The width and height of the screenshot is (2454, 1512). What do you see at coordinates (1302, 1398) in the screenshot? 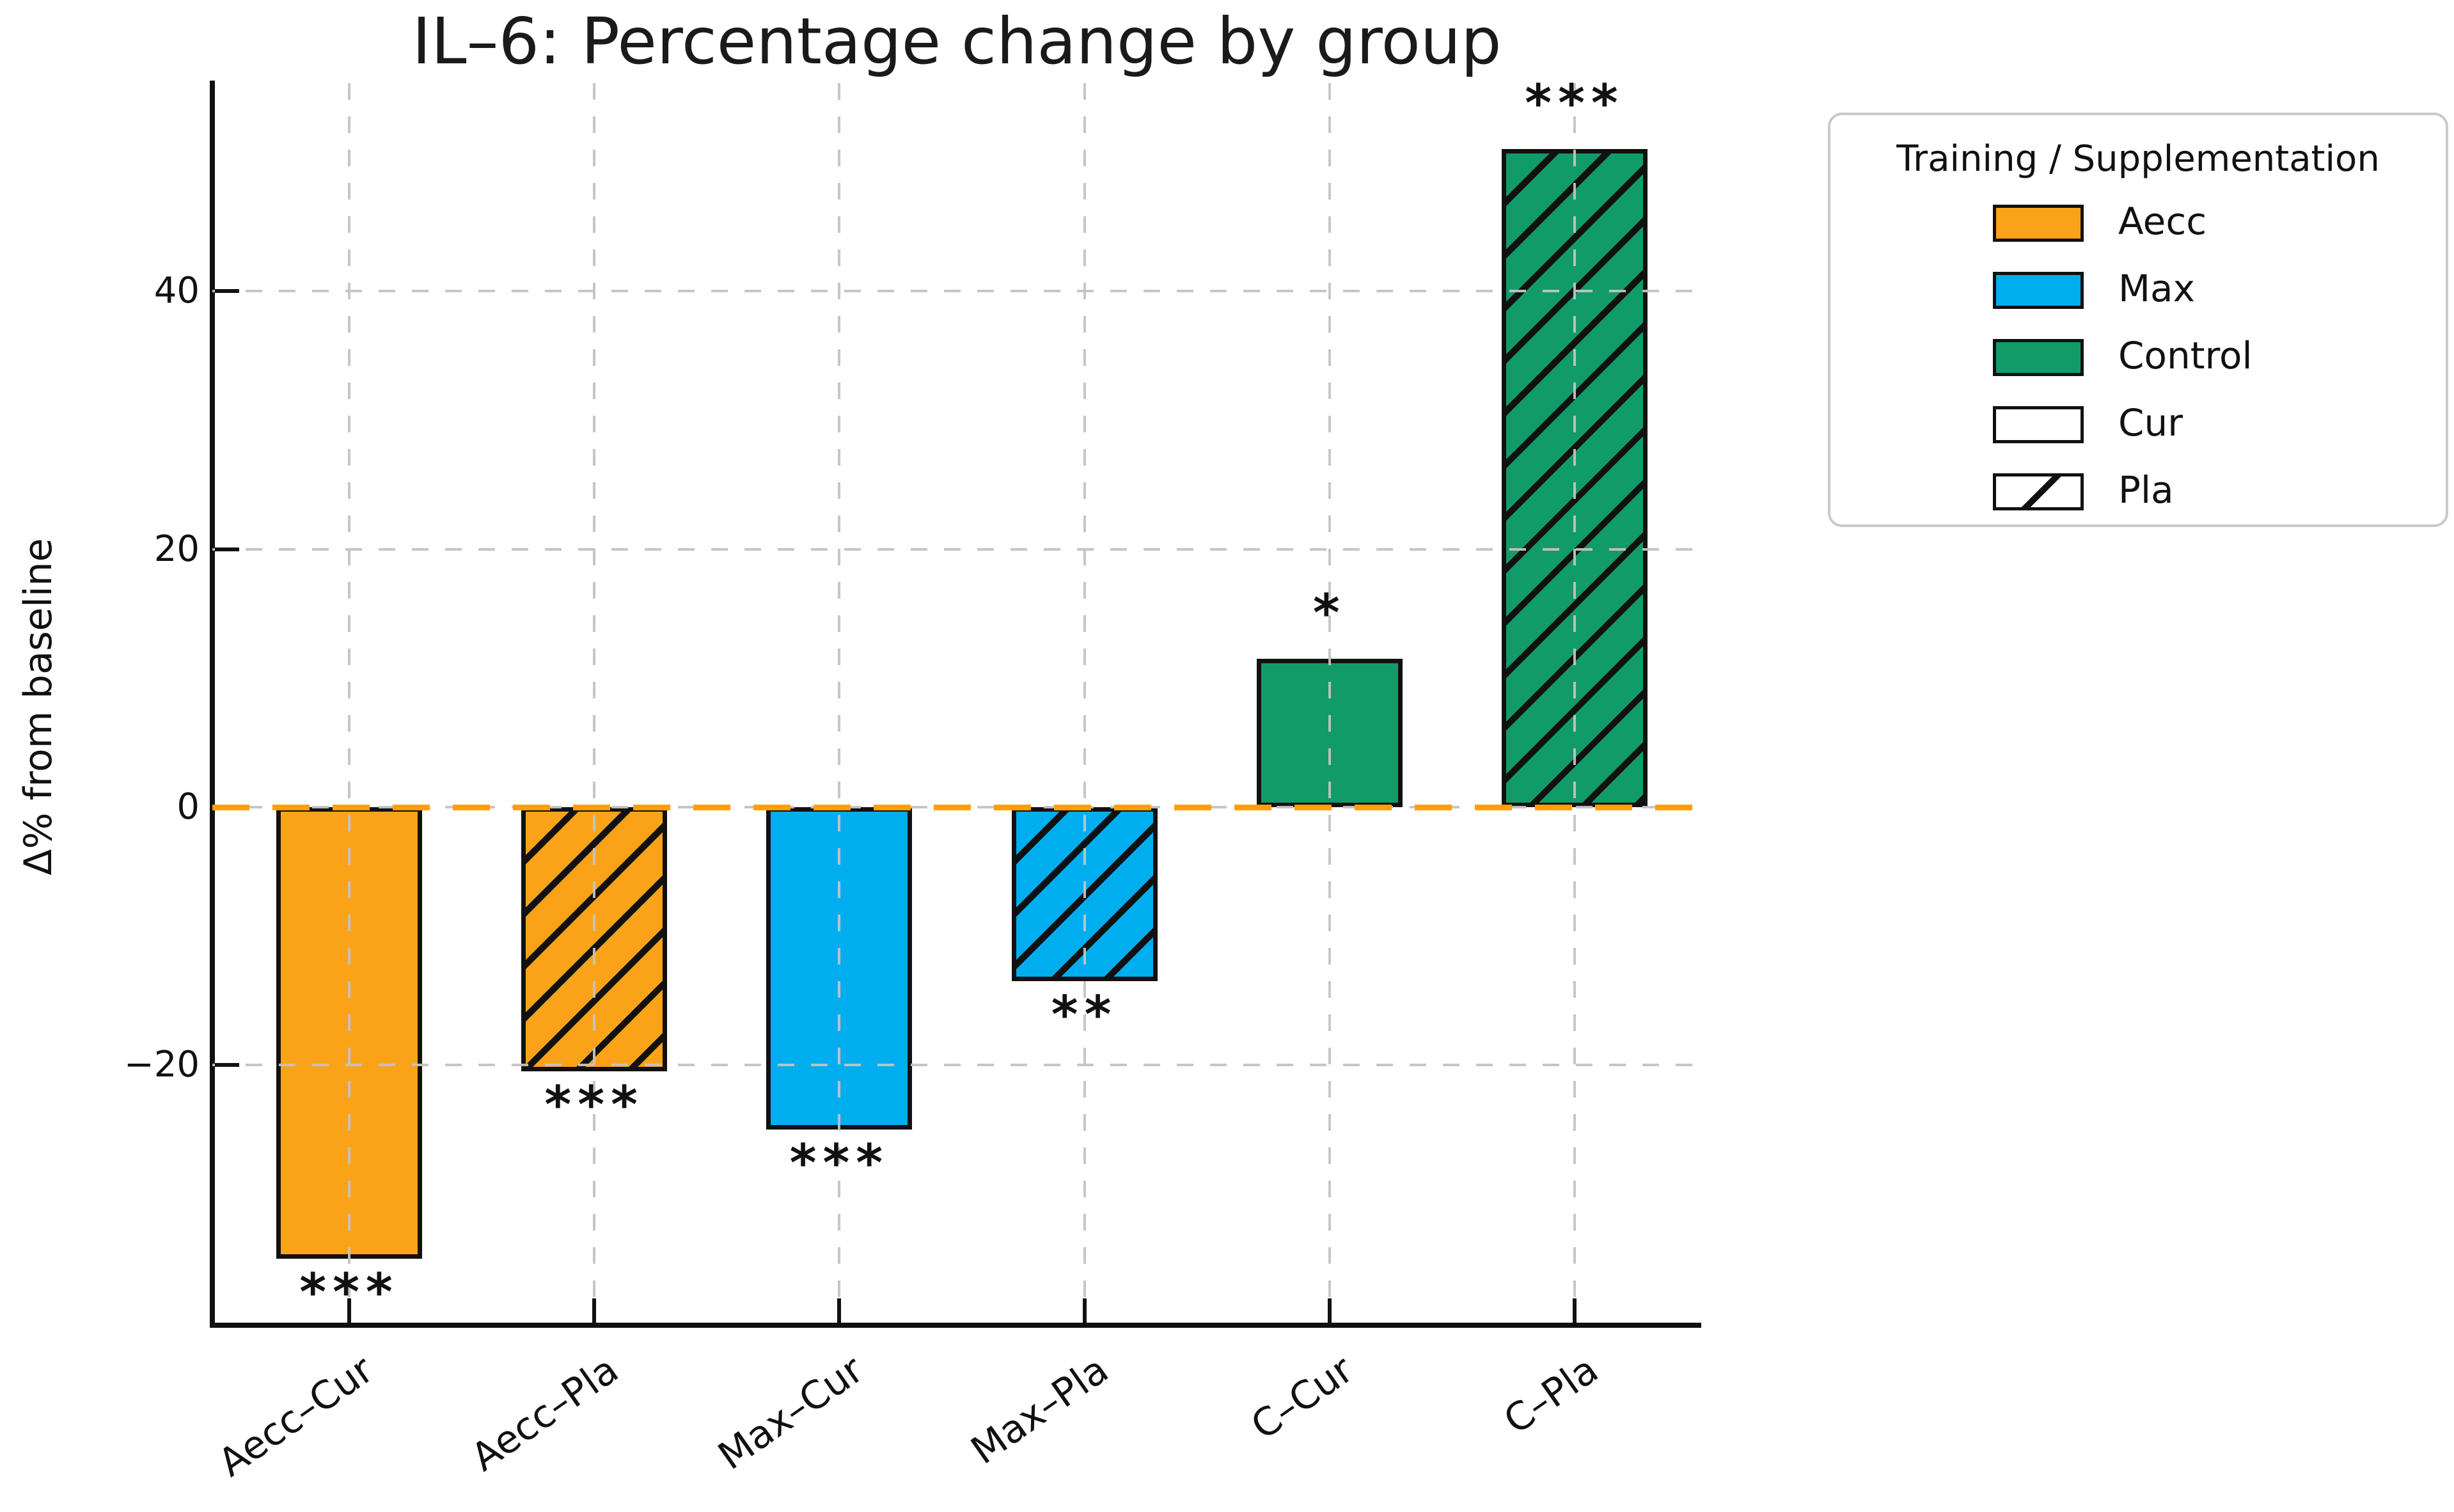
I see `x-label-c-cur: C–Cur` at bounding box center [1302, 1398].